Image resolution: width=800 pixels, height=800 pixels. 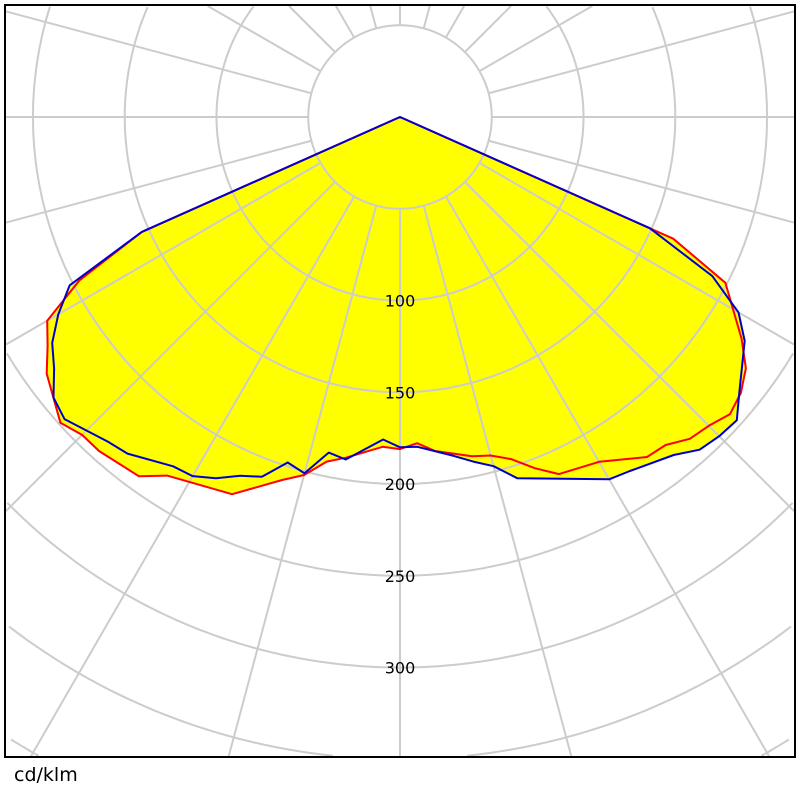 I want to click on radial-tick-label: 300, so click(x=400, y=668).